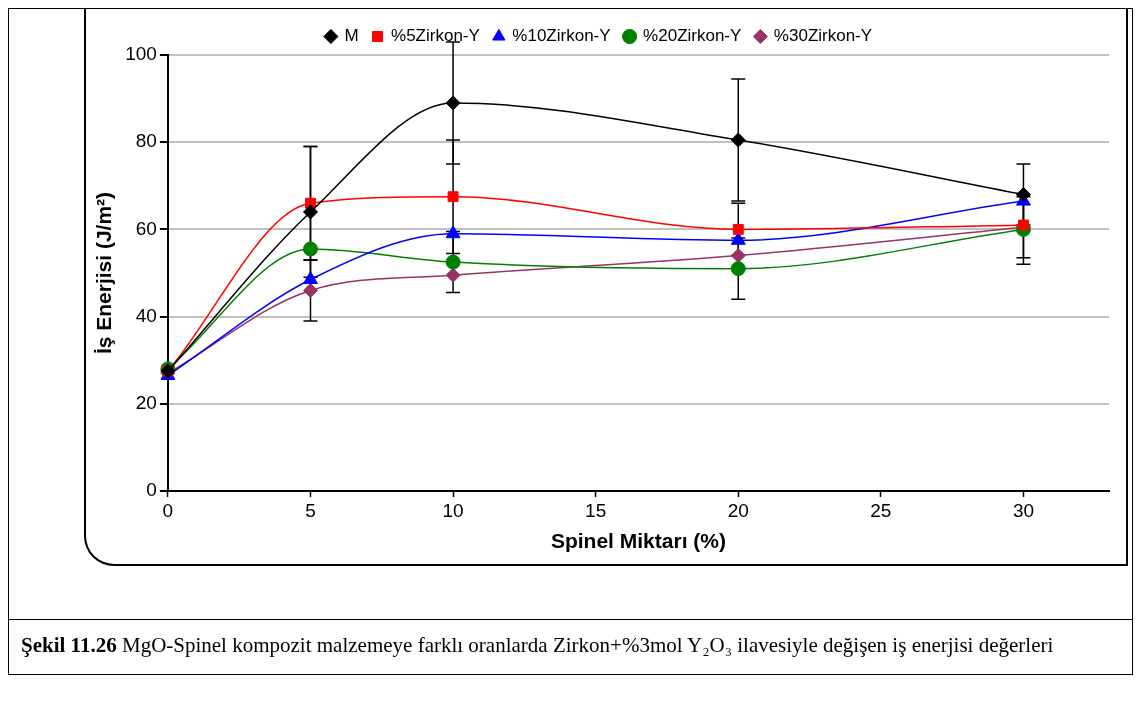 This screenshot has width=1141, height=722. What do you see at coordinates (738, 510) in the screenshot?
I see `x-tick-label: 20` at bounding box center [738, 510].